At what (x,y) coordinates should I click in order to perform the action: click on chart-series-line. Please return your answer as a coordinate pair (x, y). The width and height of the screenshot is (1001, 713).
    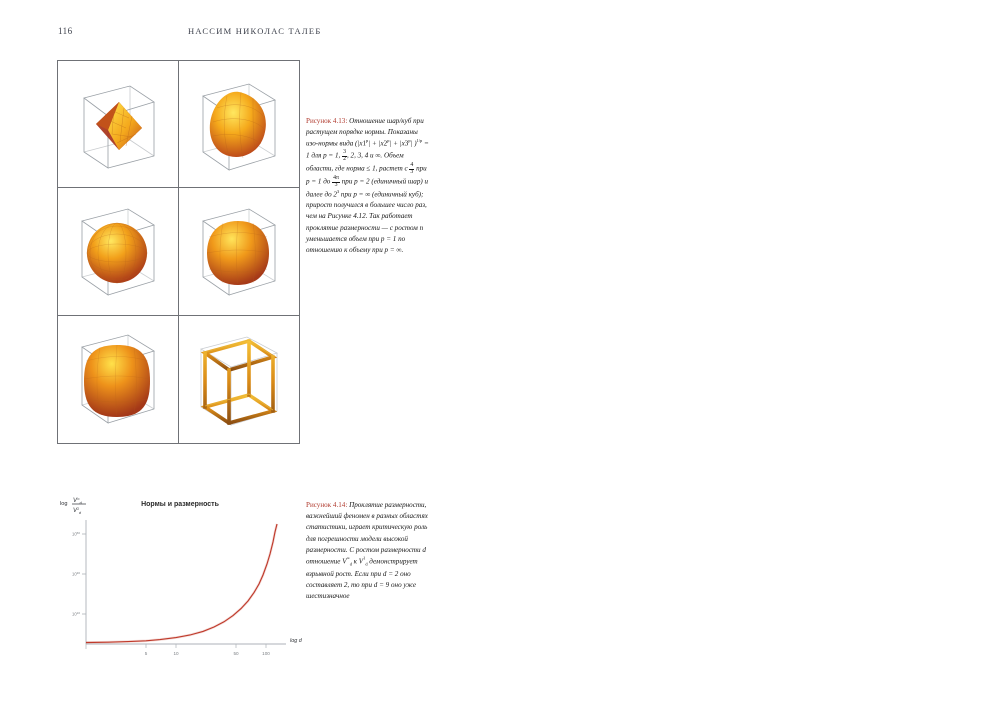
    Looking at the image, I should click on (181, 583).